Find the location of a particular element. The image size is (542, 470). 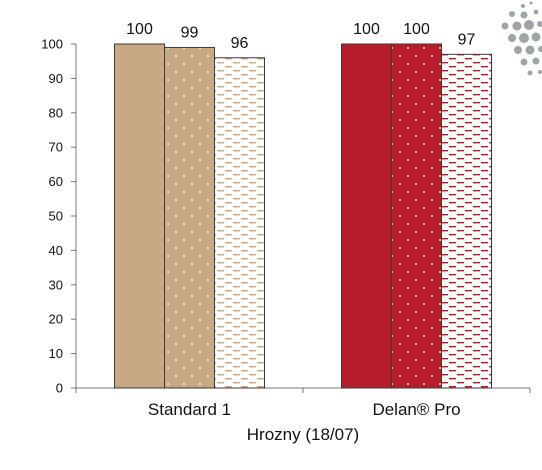

data-labels: 100 99 96 100 100 97 is located at coordinates (300, 36).